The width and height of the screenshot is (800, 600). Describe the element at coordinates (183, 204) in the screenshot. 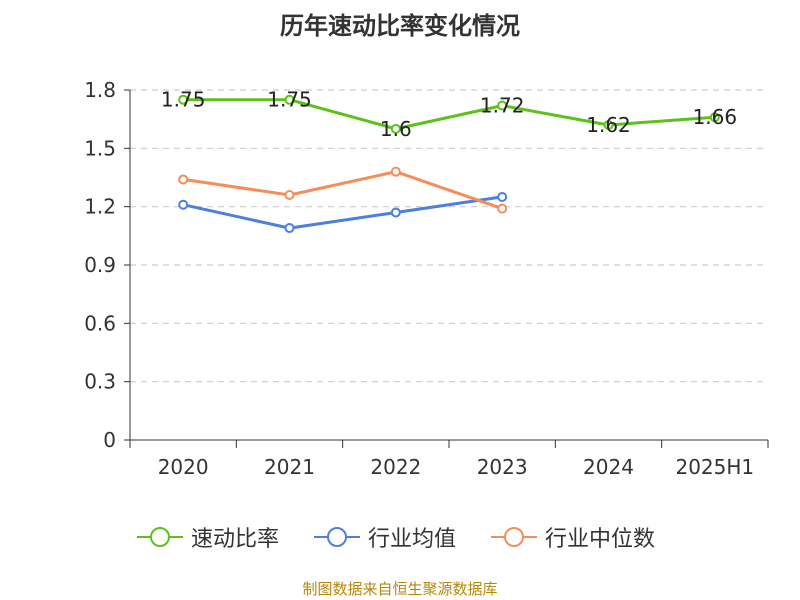

I see `data-point-s2-2020` at that location.